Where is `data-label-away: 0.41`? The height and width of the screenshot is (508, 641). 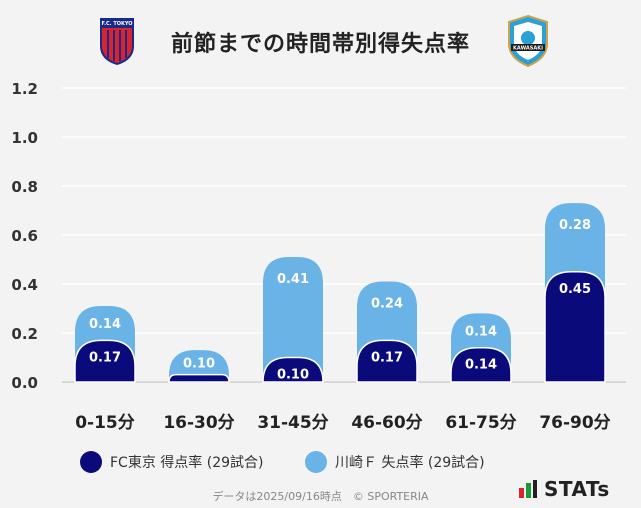
data-label-away: 0.41 is located at coordinates (293, 279).